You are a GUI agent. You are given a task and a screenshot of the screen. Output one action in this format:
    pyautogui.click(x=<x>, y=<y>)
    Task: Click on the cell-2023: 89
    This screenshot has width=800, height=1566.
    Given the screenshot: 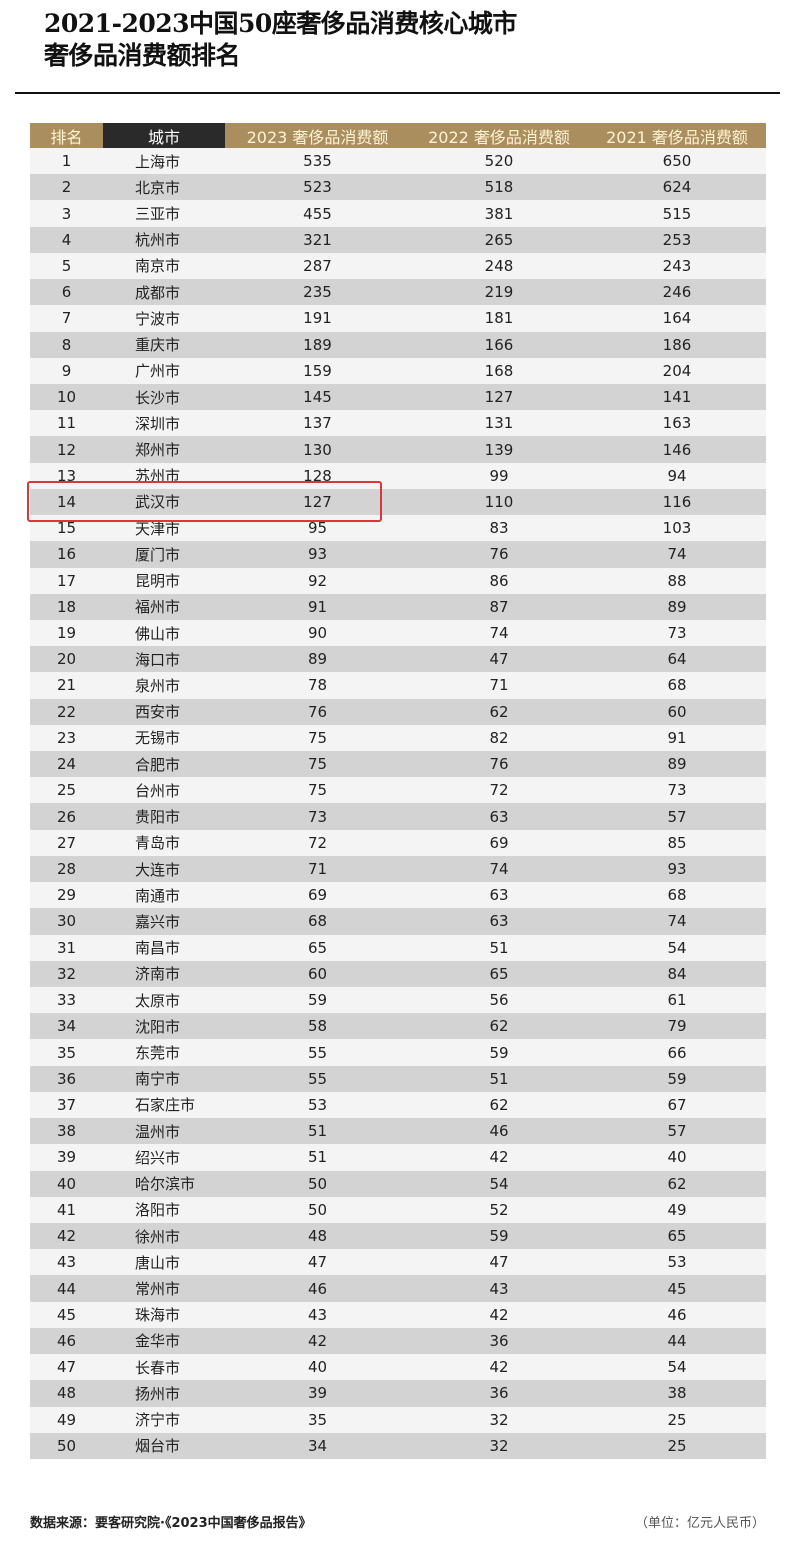 What is the action you would take?
    pyautogui.click(x=317, y=659)
    